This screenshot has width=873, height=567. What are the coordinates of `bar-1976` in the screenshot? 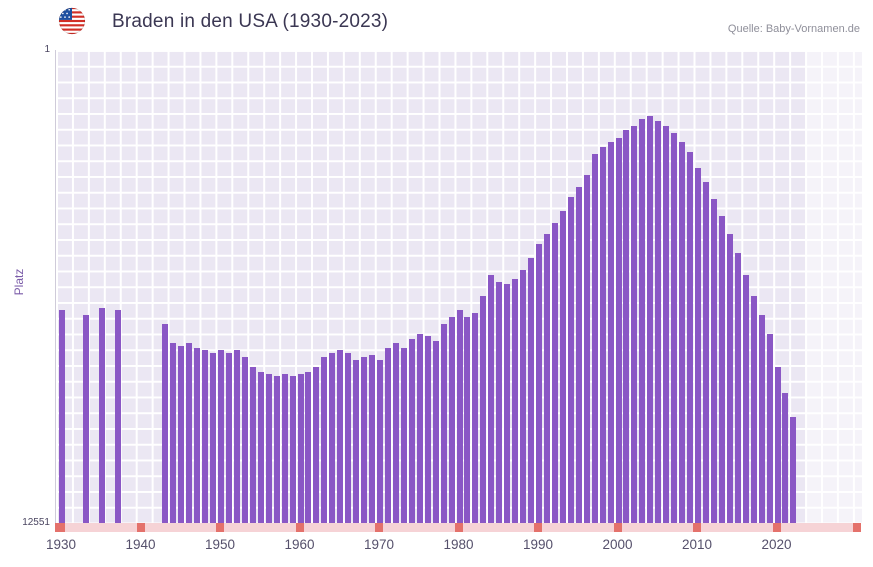 It's located at (427, 429).